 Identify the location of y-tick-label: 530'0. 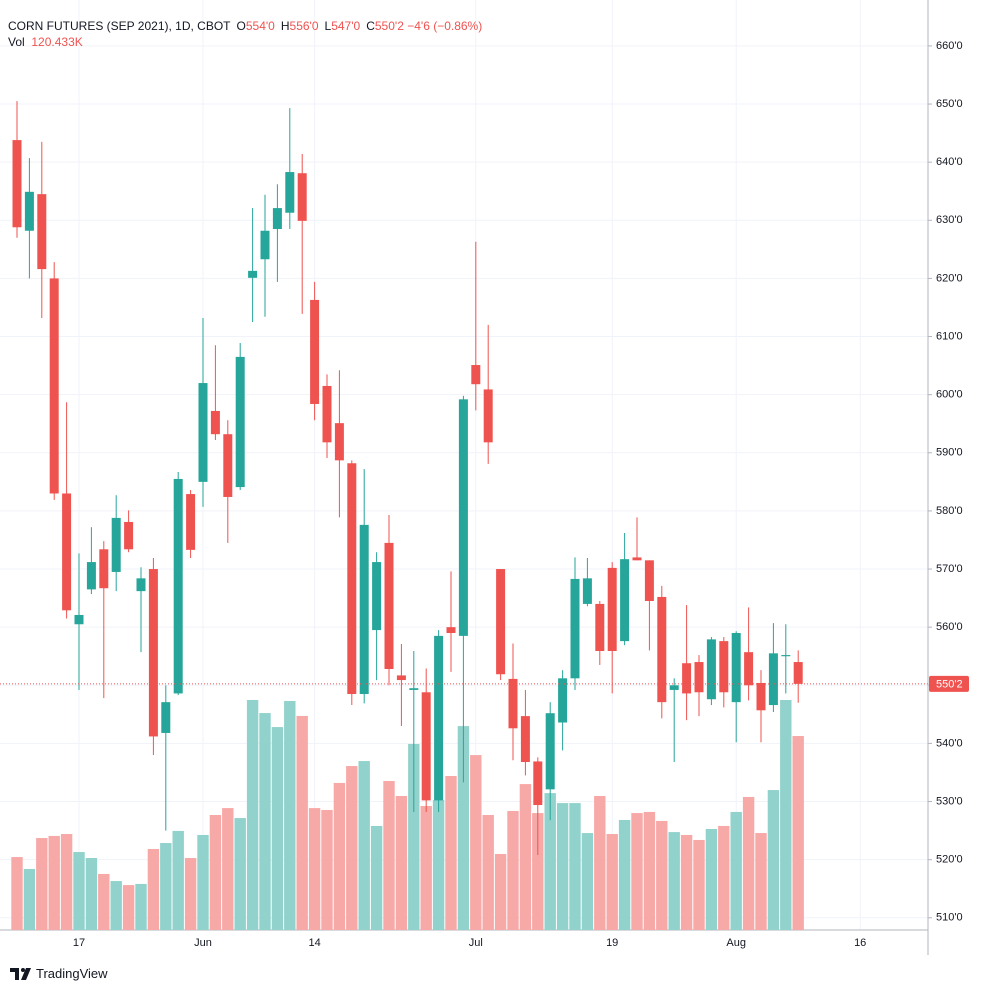
(949, 801).